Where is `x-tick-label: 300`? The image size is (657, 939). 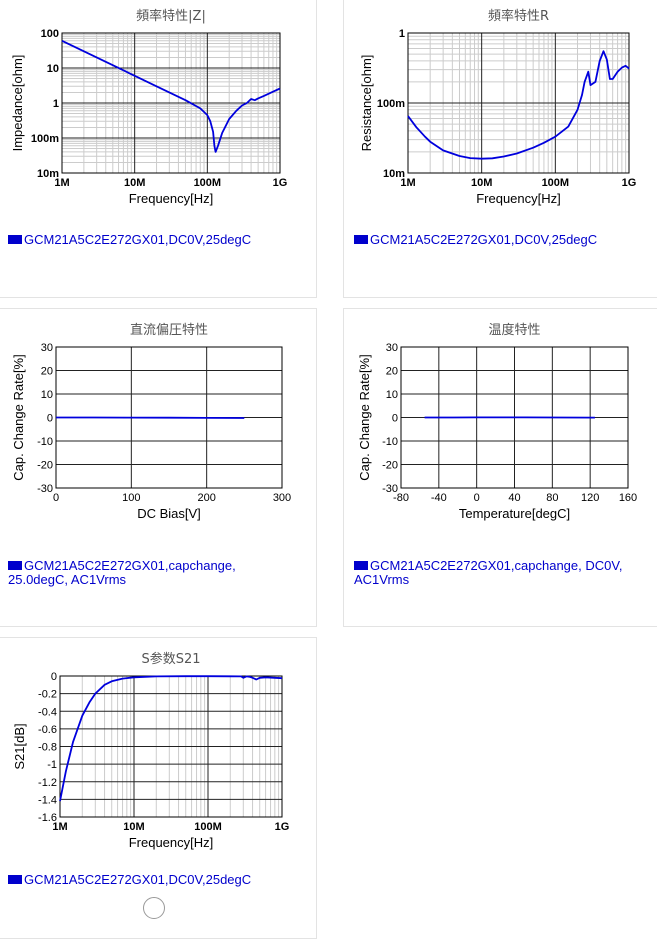 x-tick-label: 300 is located at coordinates (282, 498).